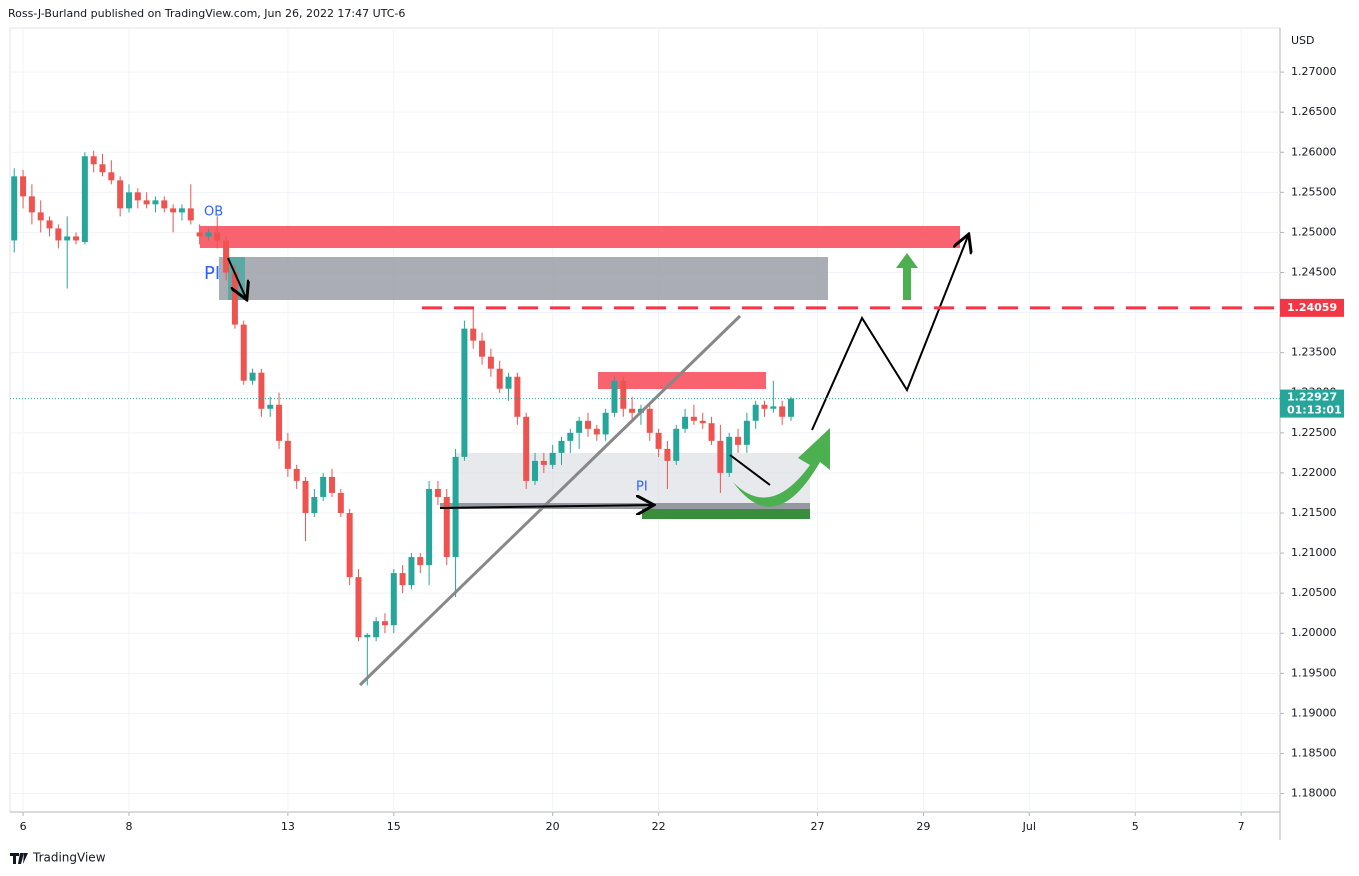 The width and height of the screenshot is (1359, 876). I want to click on line, so click(750, 470).